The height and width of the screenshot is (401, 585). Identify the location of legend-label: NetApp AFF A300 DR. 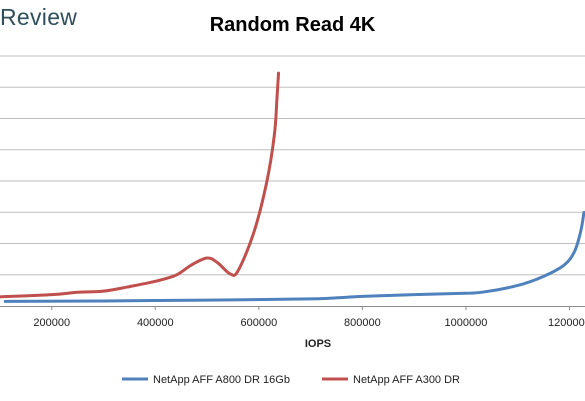
(406, 380).